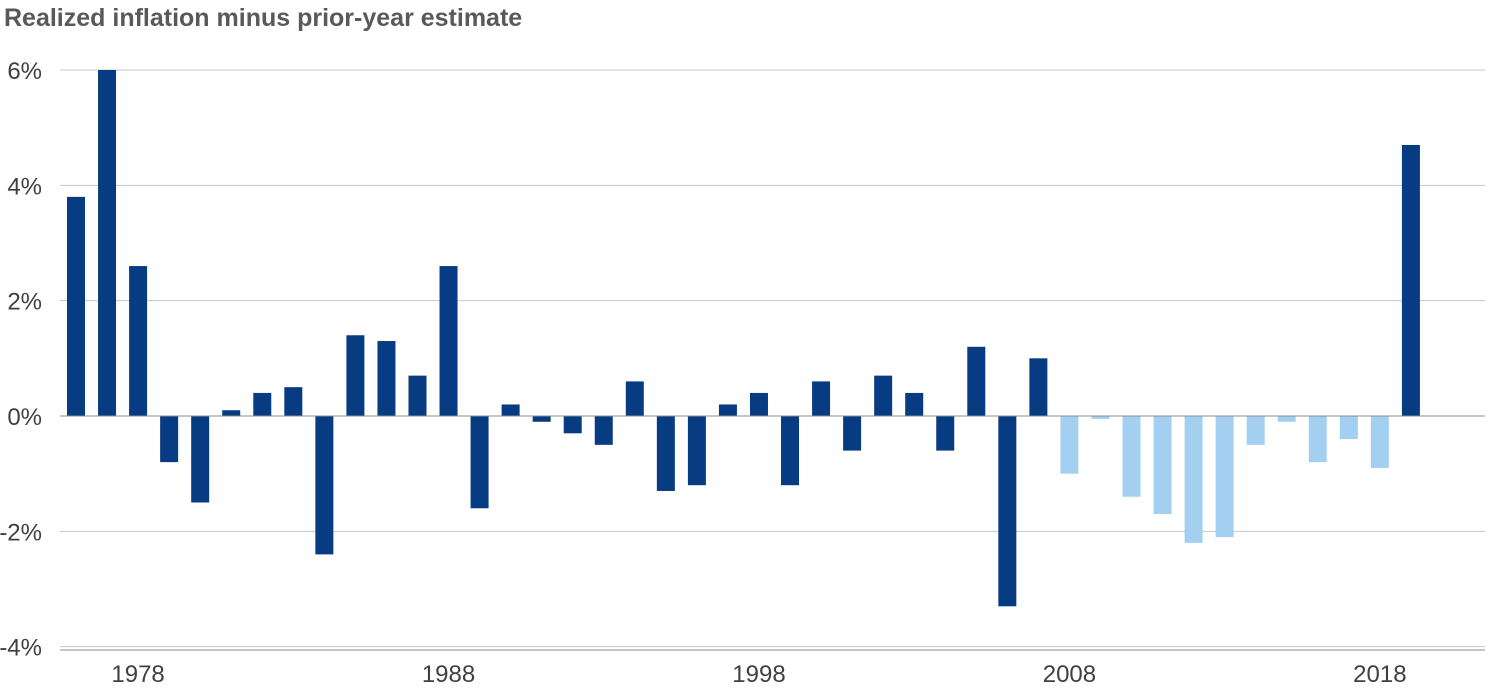 This screenshot has width=1500, height=700. Describe the element at coordinates (137, 674) in the screenshot. I see `x-tick-label: 1978` at that location.